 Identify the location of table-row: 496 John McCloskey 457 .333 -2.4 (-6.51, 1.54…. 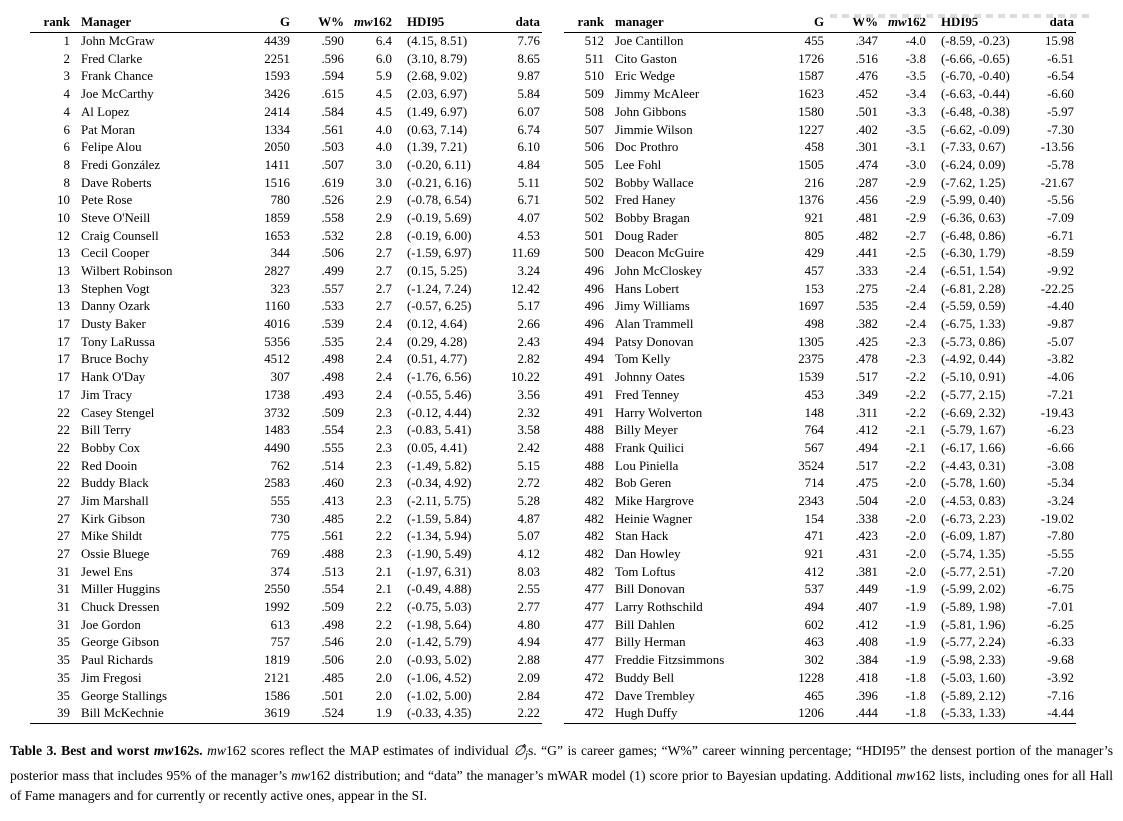
(820, 272).